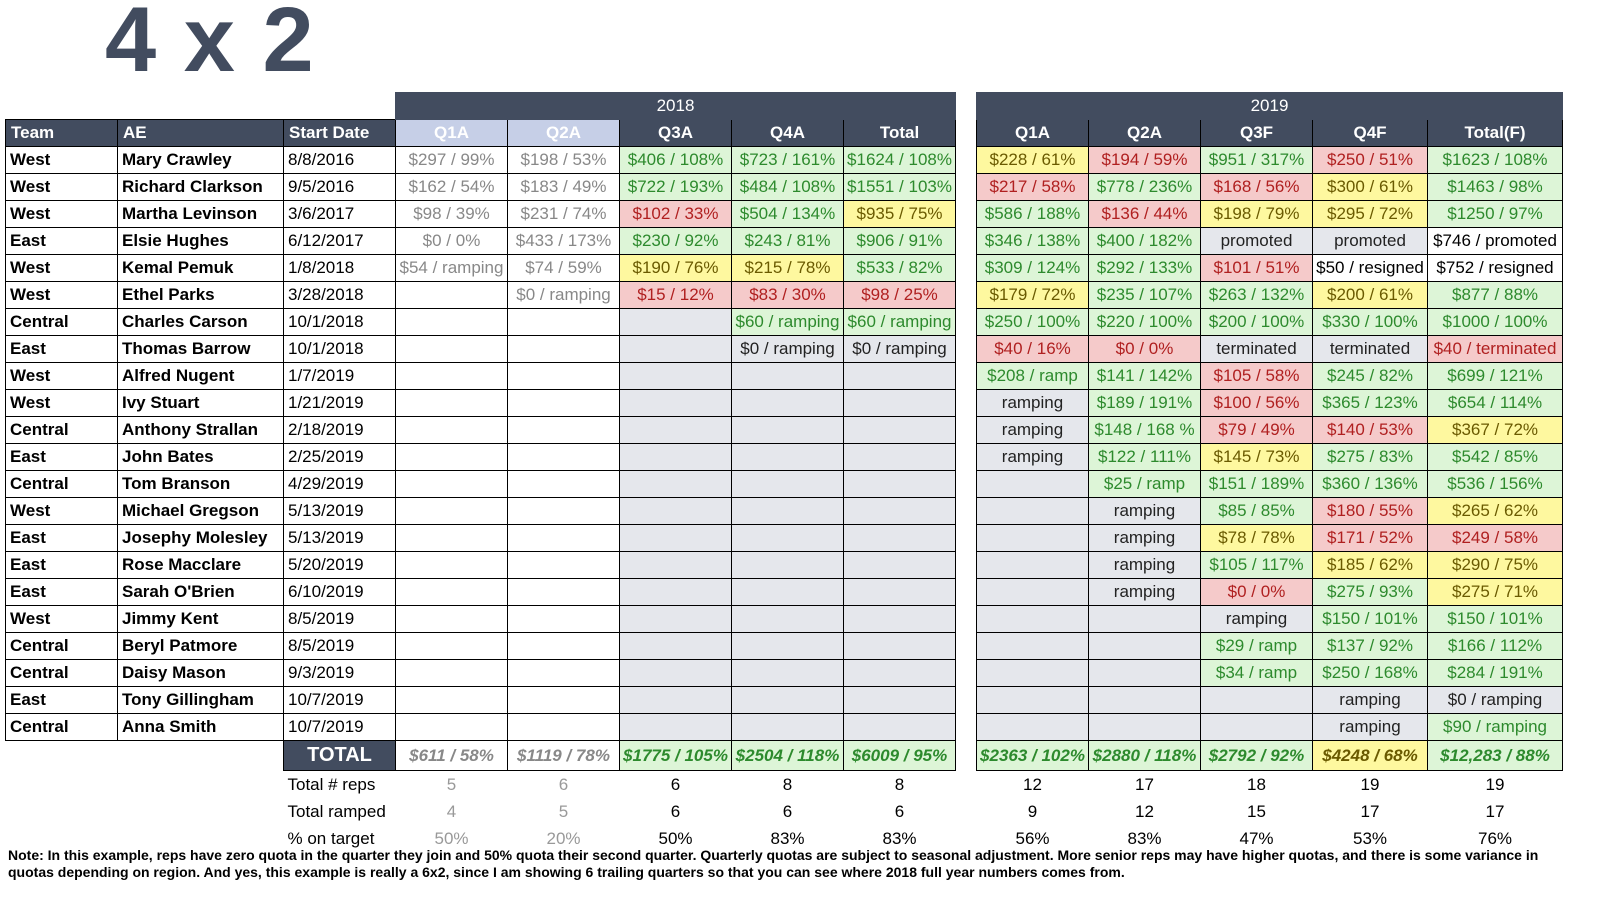  I want to click on start-date-cell: 1/21/2019, so click(339, 403).